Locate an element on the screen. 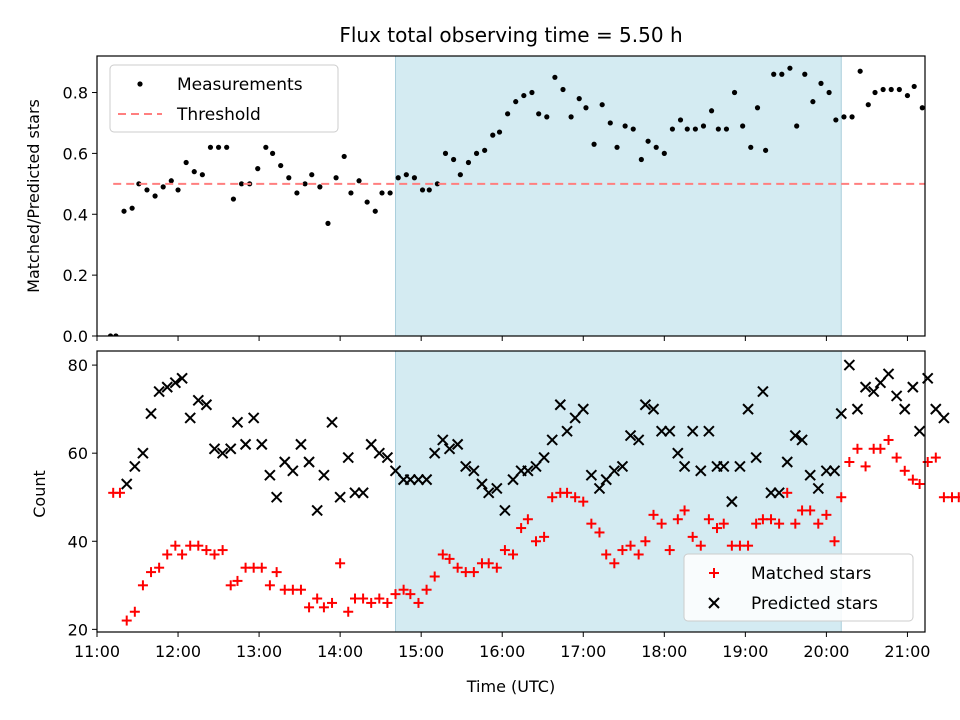  y-tick-label: 0.8 is located at coordinates (75, 93).